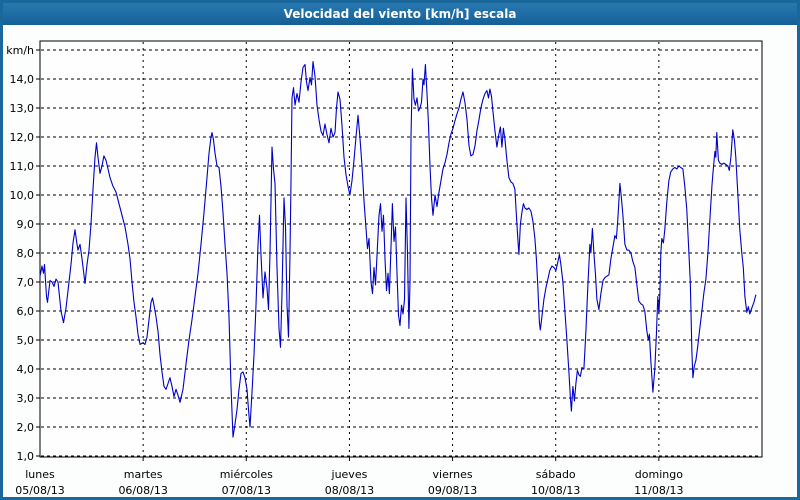  Describe the element at coordinates (246, 490) in the screenshot. I see `x-date-label: 07/08/13` at that location.